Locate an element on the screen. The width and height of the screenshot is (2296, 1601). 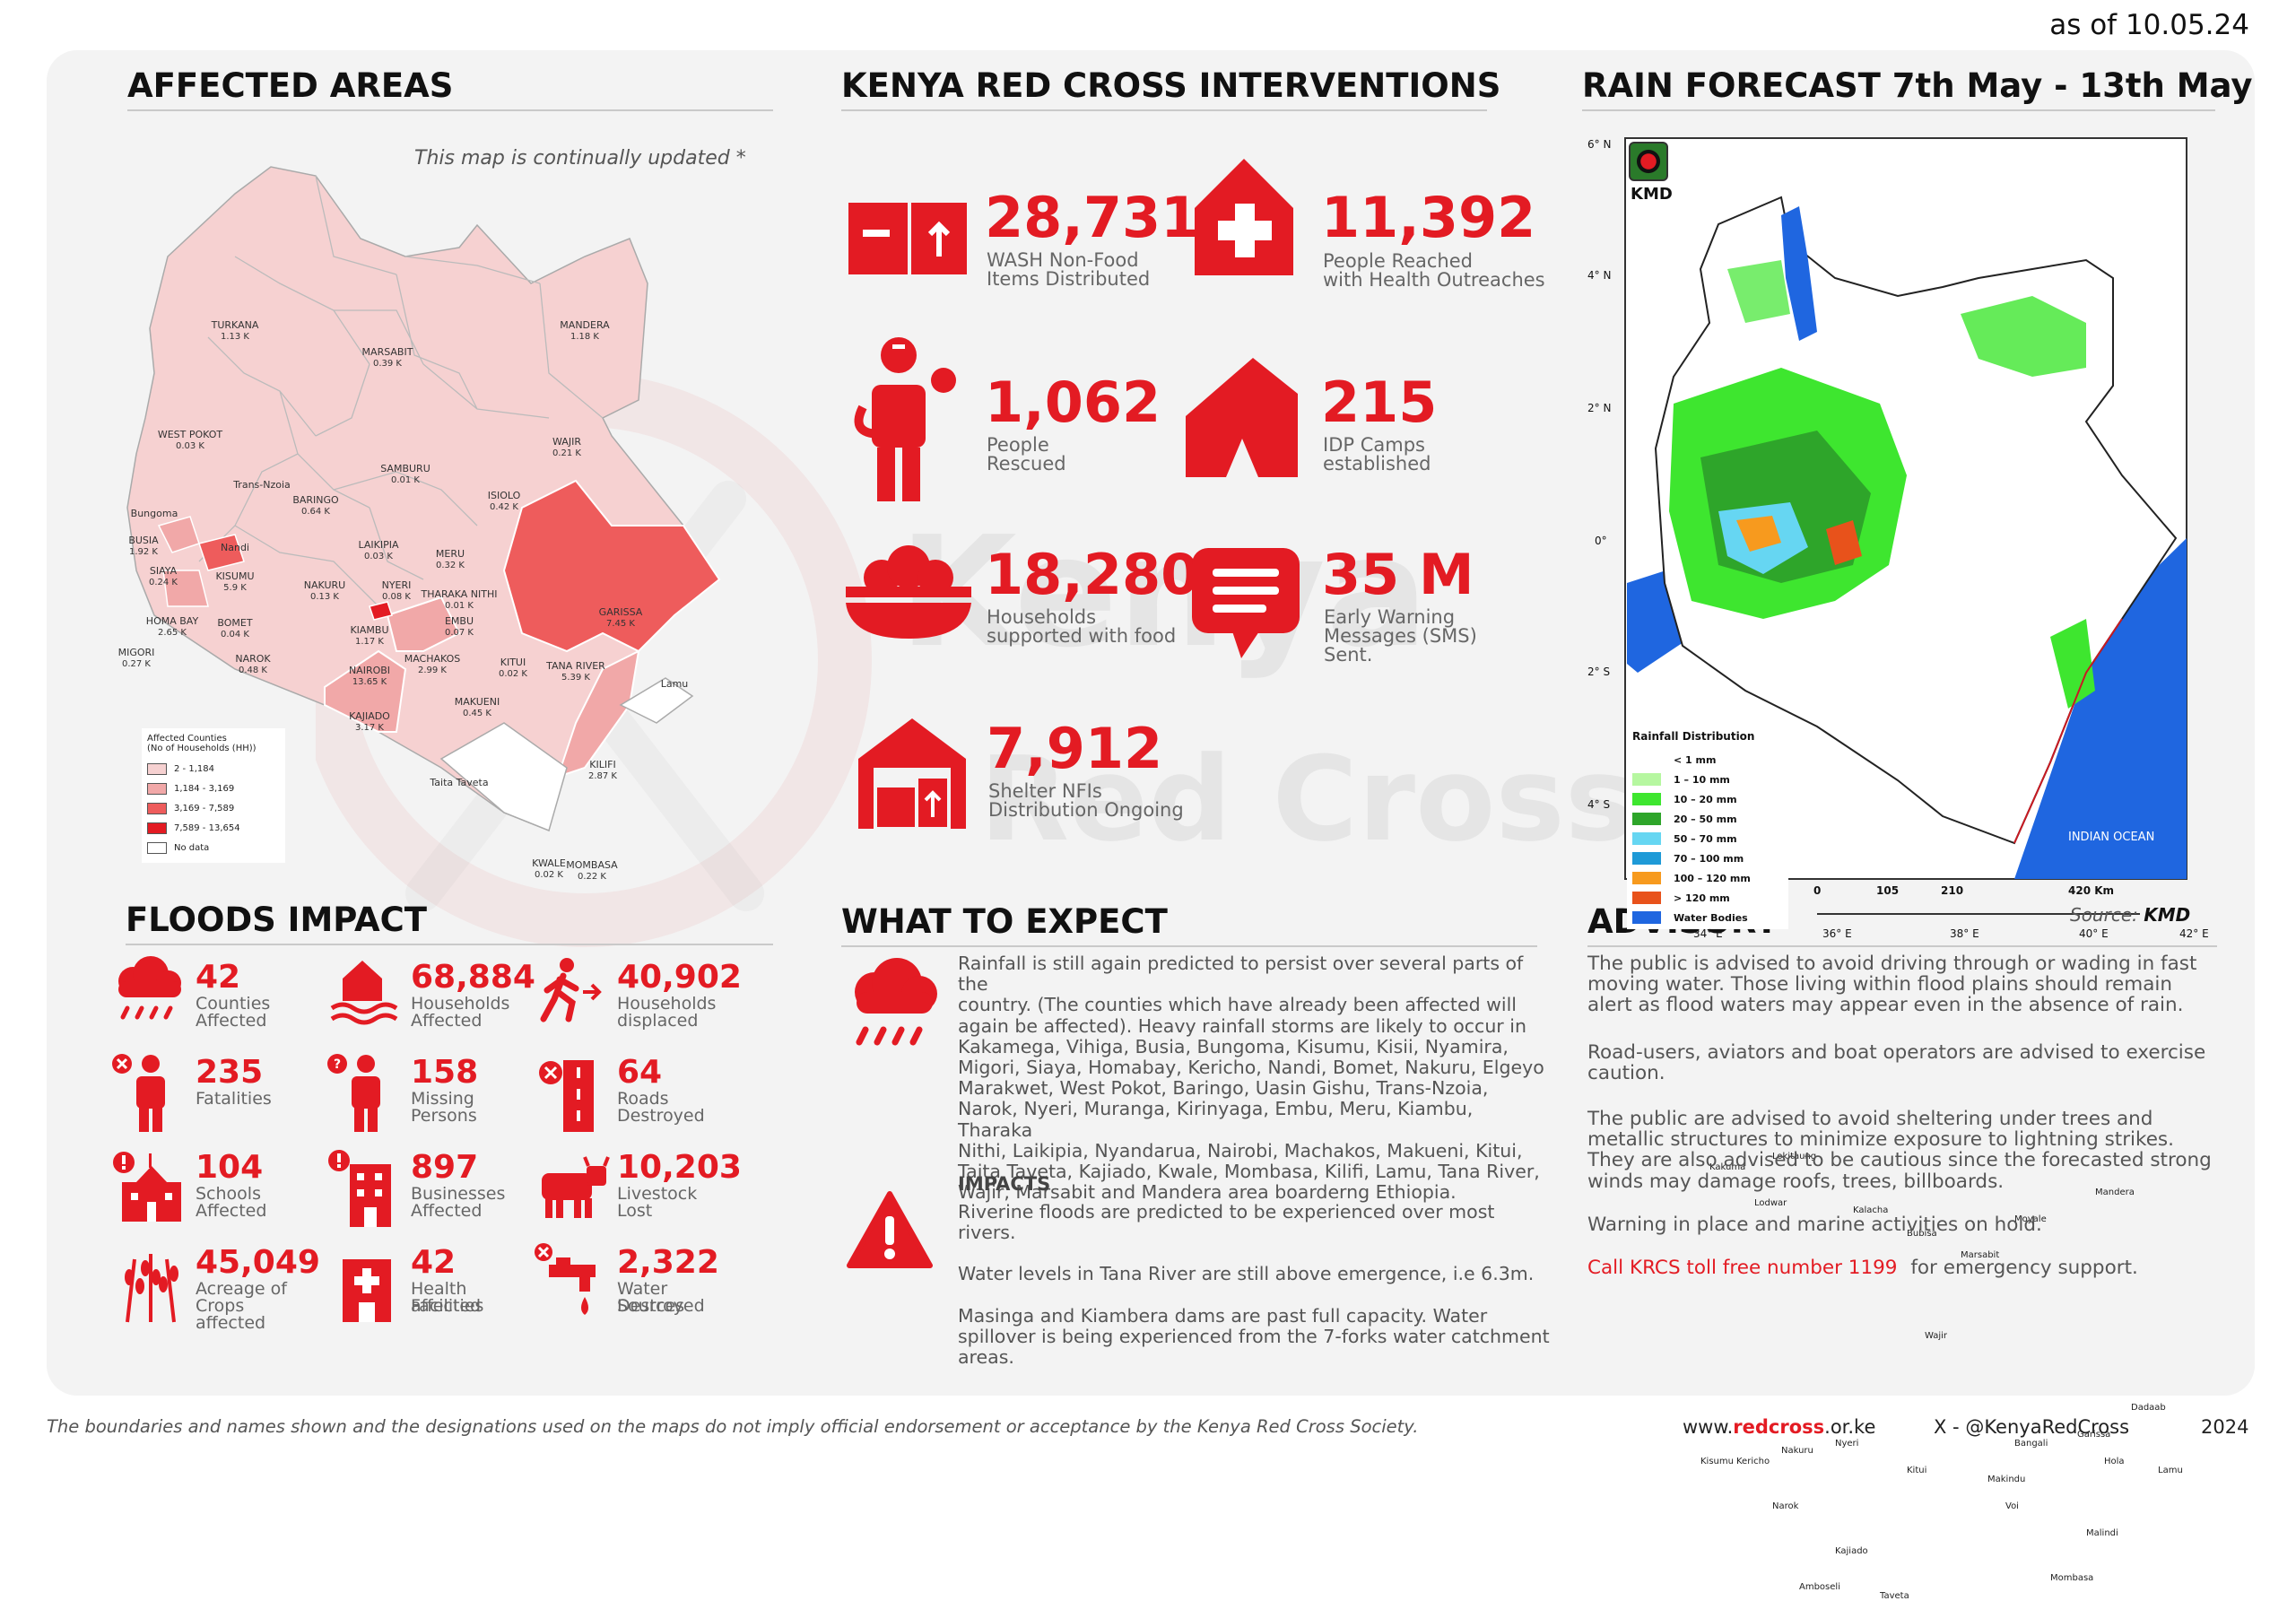
toll-free-call: Call KRCS toll free number 1199 is located at coordinates (1742, 1268).